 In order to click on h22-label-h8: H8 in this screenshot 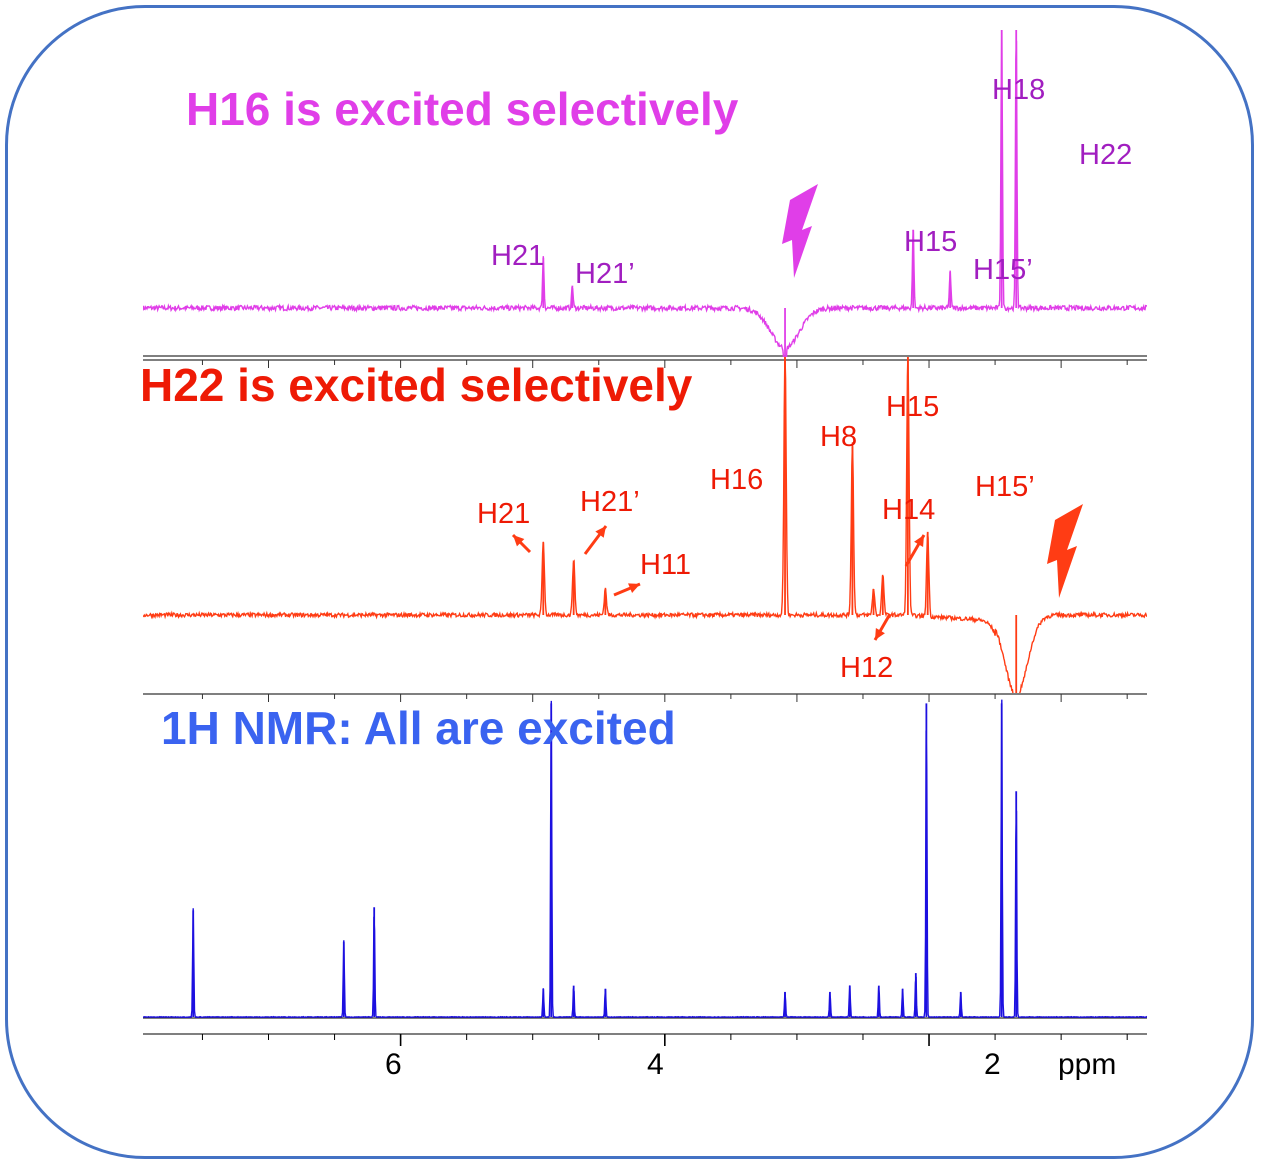, I will do `click(839, 437)`.